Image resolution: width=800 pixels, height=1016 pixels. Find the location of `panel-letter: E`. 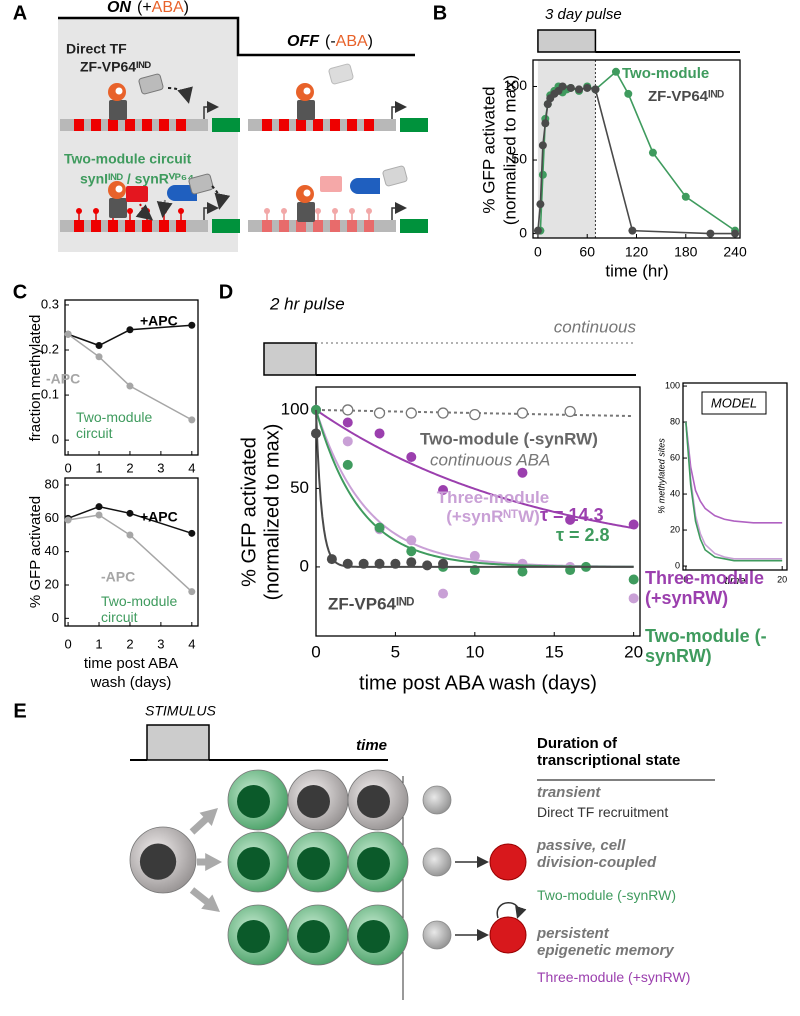

panel-letter: E is located at coordinates (19, 711).